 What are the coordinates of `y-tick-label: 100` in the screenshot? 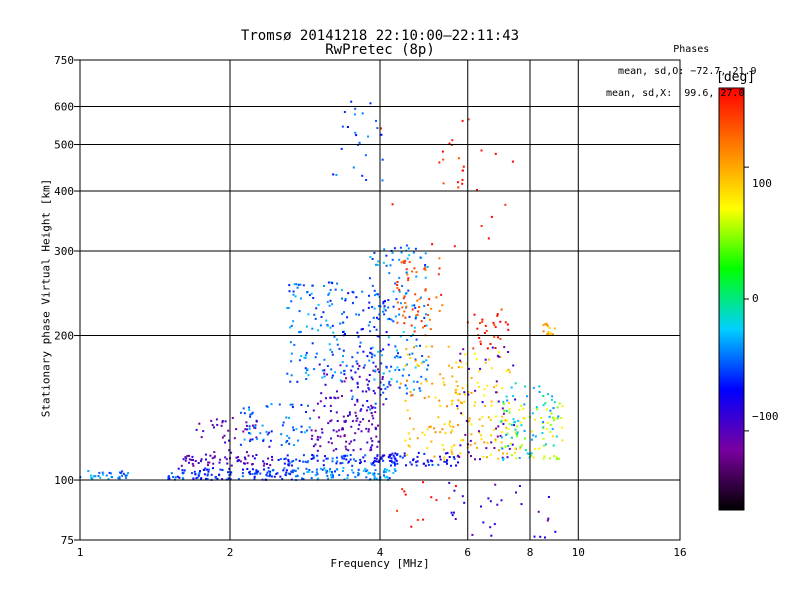 It's located at (64, 480).